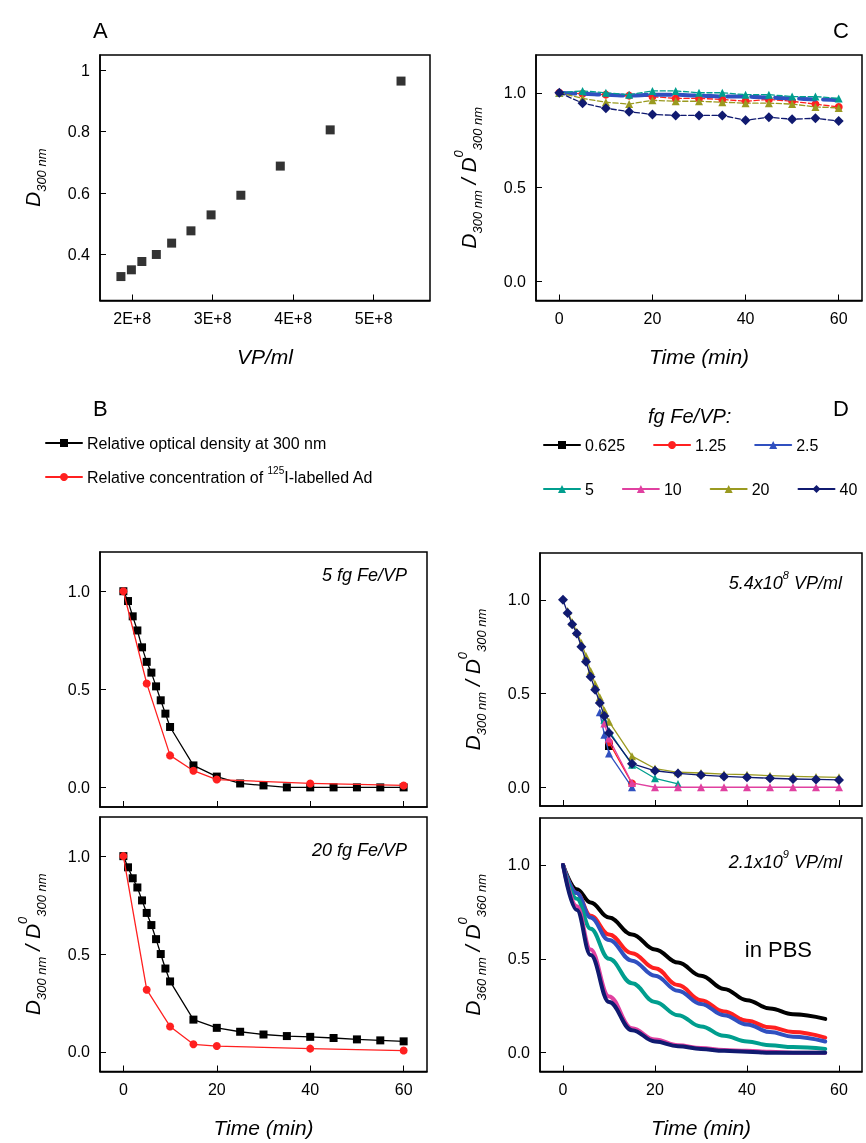 The height and width of the screenshot is (1143, 866). Describe the element at coordinates (841, 30) in the screenshot. I see `chart-title: C` at that location.